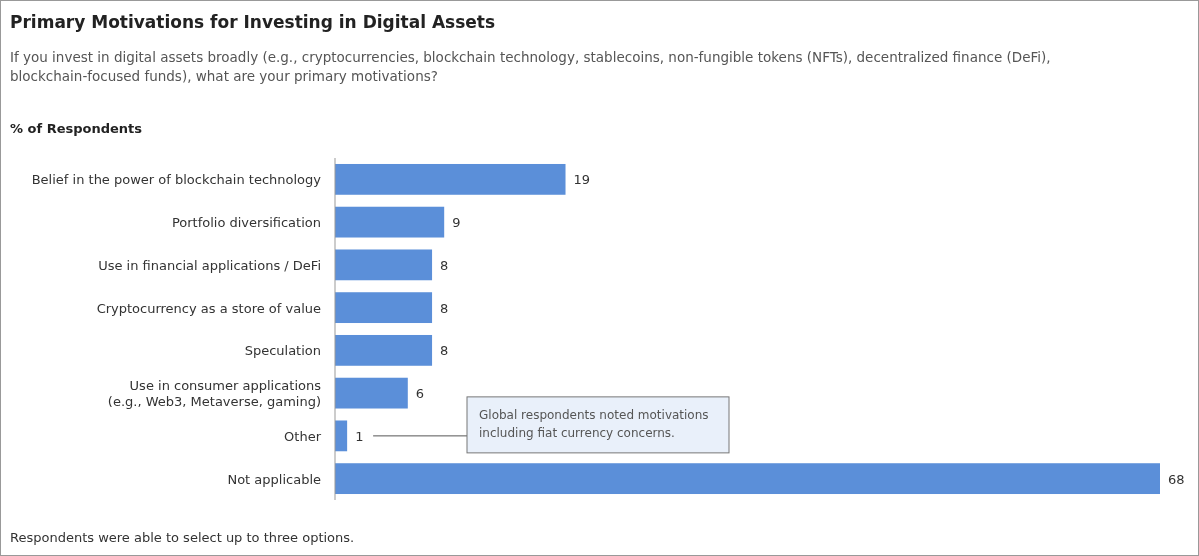  Describe the element at coordinates (182, 537) in the screenshot. I see `text: Respondents were able to select up to three options.` at that location.